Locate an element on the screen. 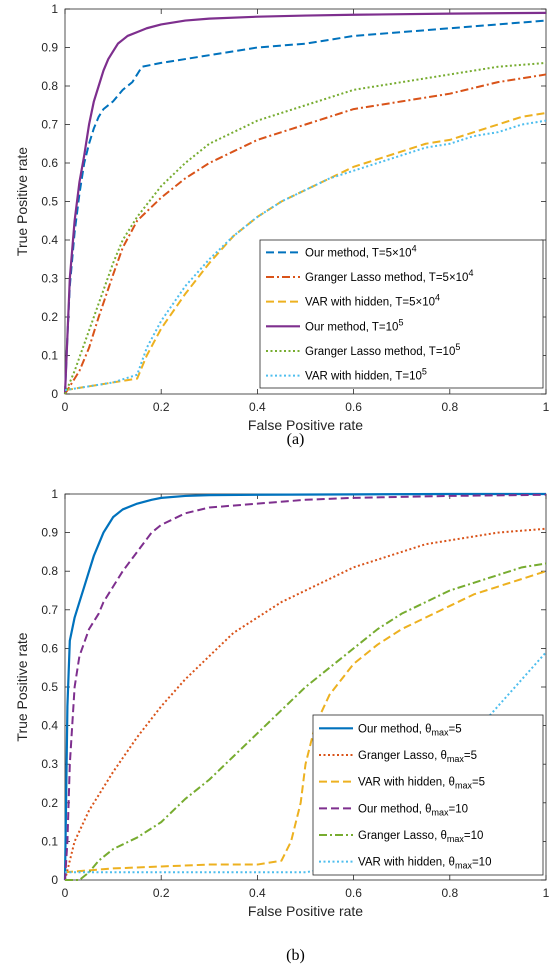  legend-entry: Our method, T=5×104 is located at coordinates (361, 251).